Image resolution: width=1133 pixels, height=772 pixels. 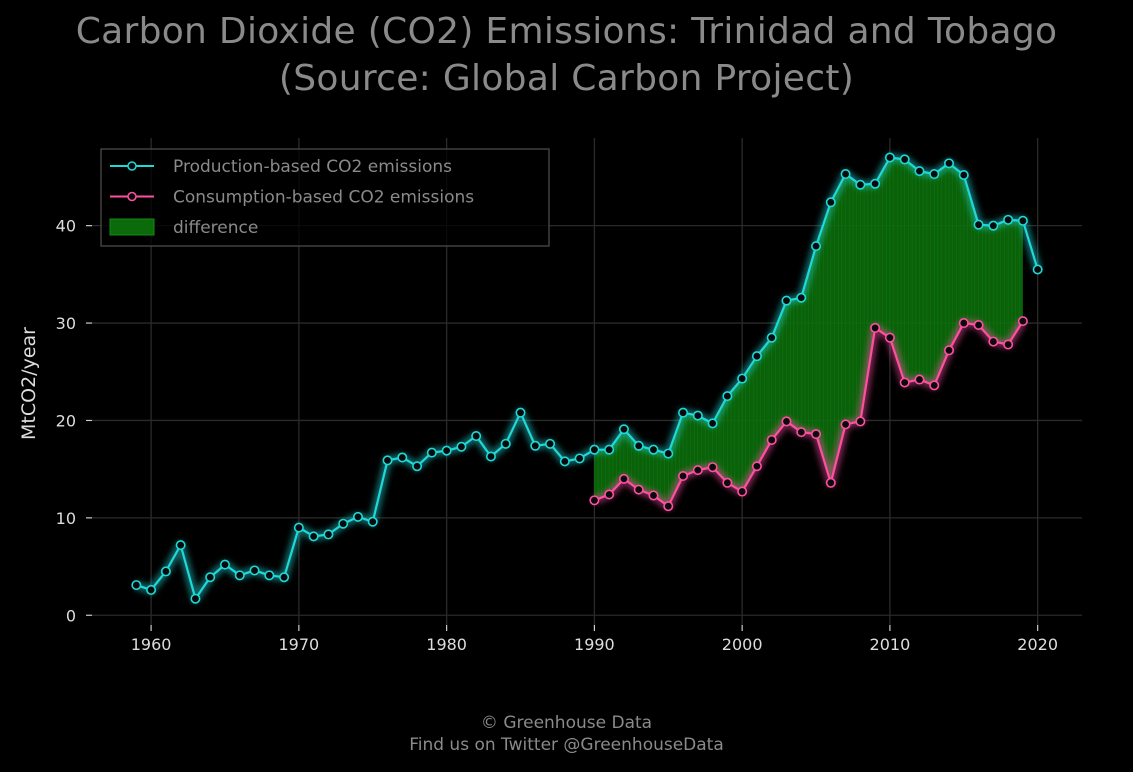 I want to click on legend-difference-label: difference, so click(x=215, y=228).